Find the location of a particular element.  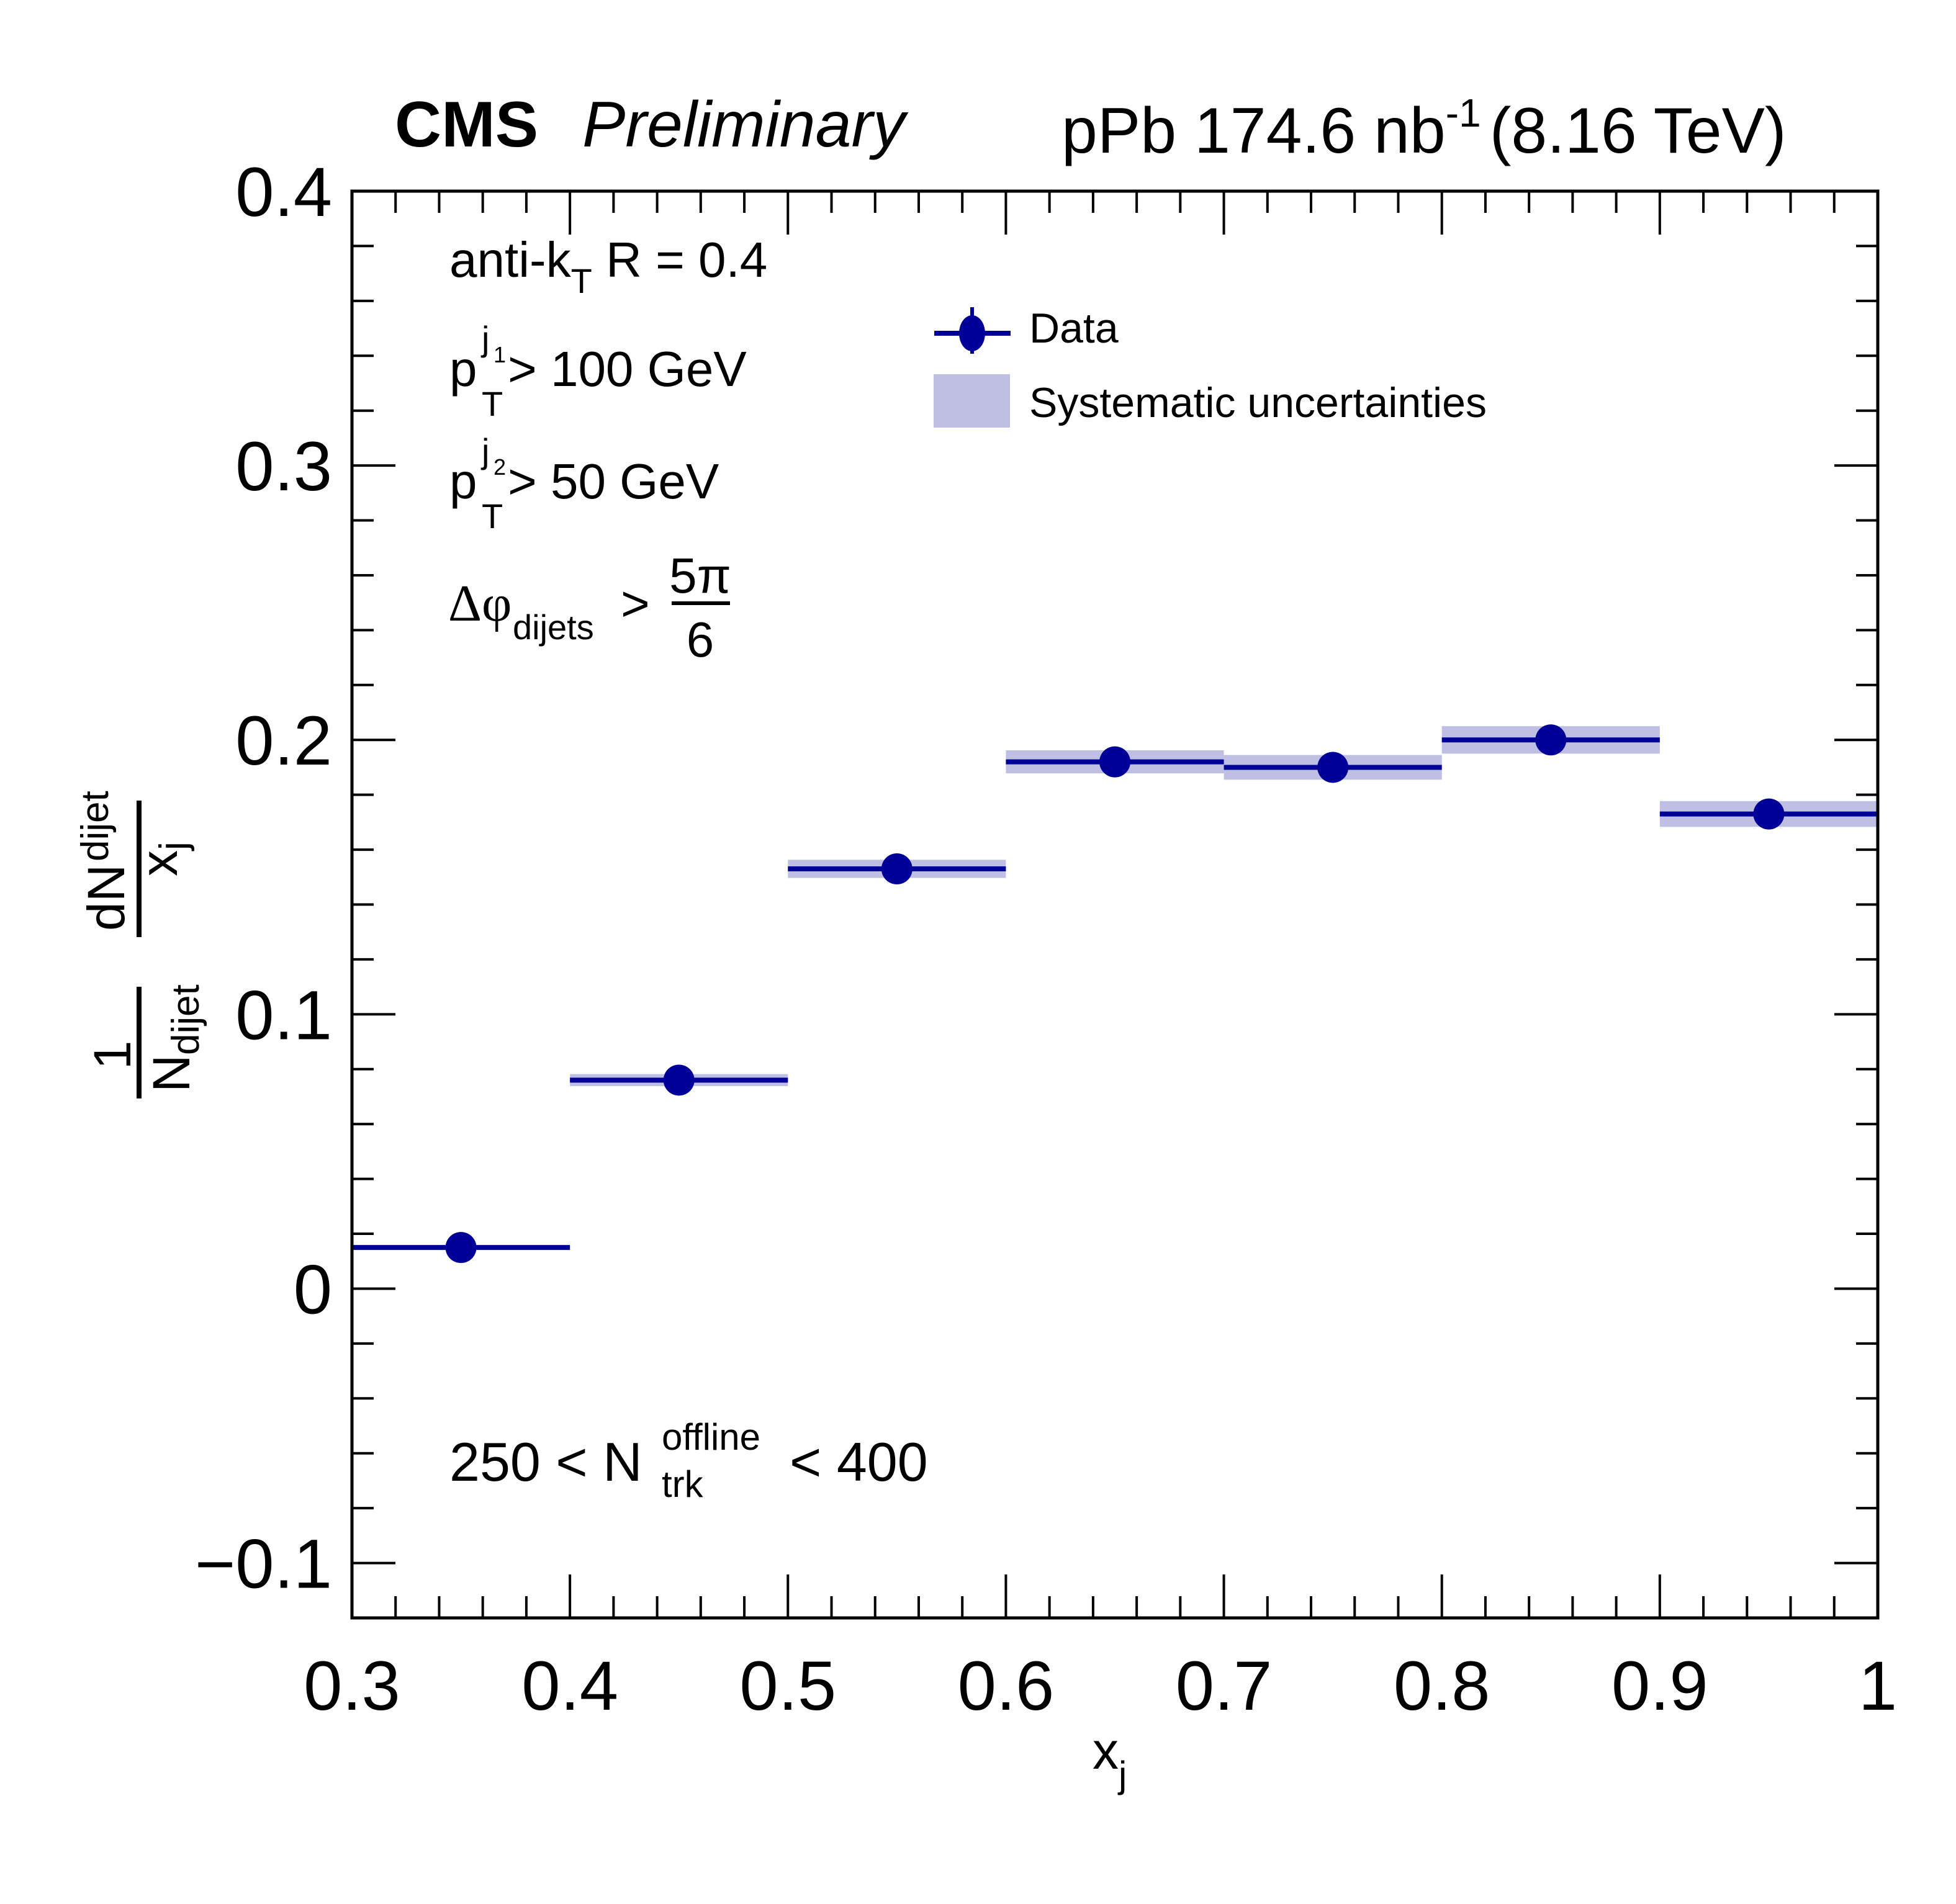

annotation-pt2: p T j 2 > 50 GeV is located at coordinates (584, 484).